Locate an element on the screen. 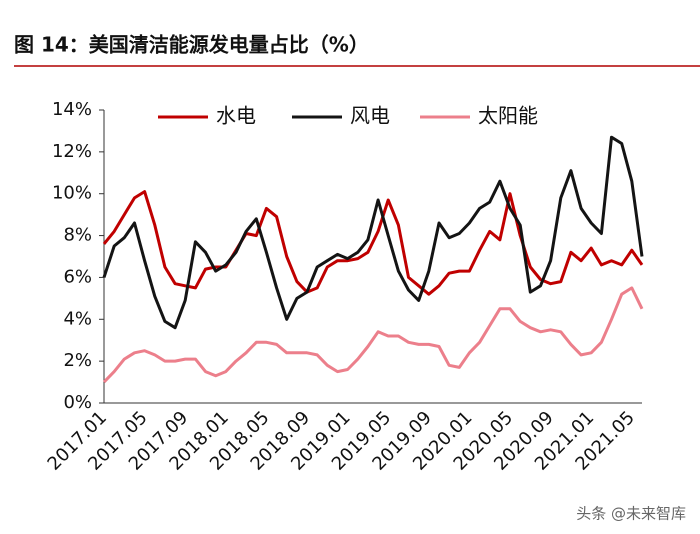 The height and width of the screenshot is (534, 700). legend-label: 风电 is located at coordinates (370, 116).